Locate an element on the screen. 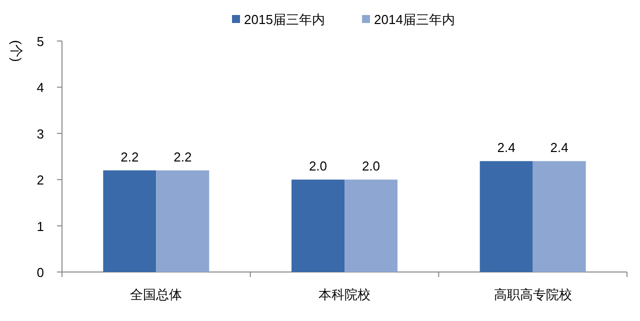  legend-label: 2014届三年内 is located at coordinates (414, 19).